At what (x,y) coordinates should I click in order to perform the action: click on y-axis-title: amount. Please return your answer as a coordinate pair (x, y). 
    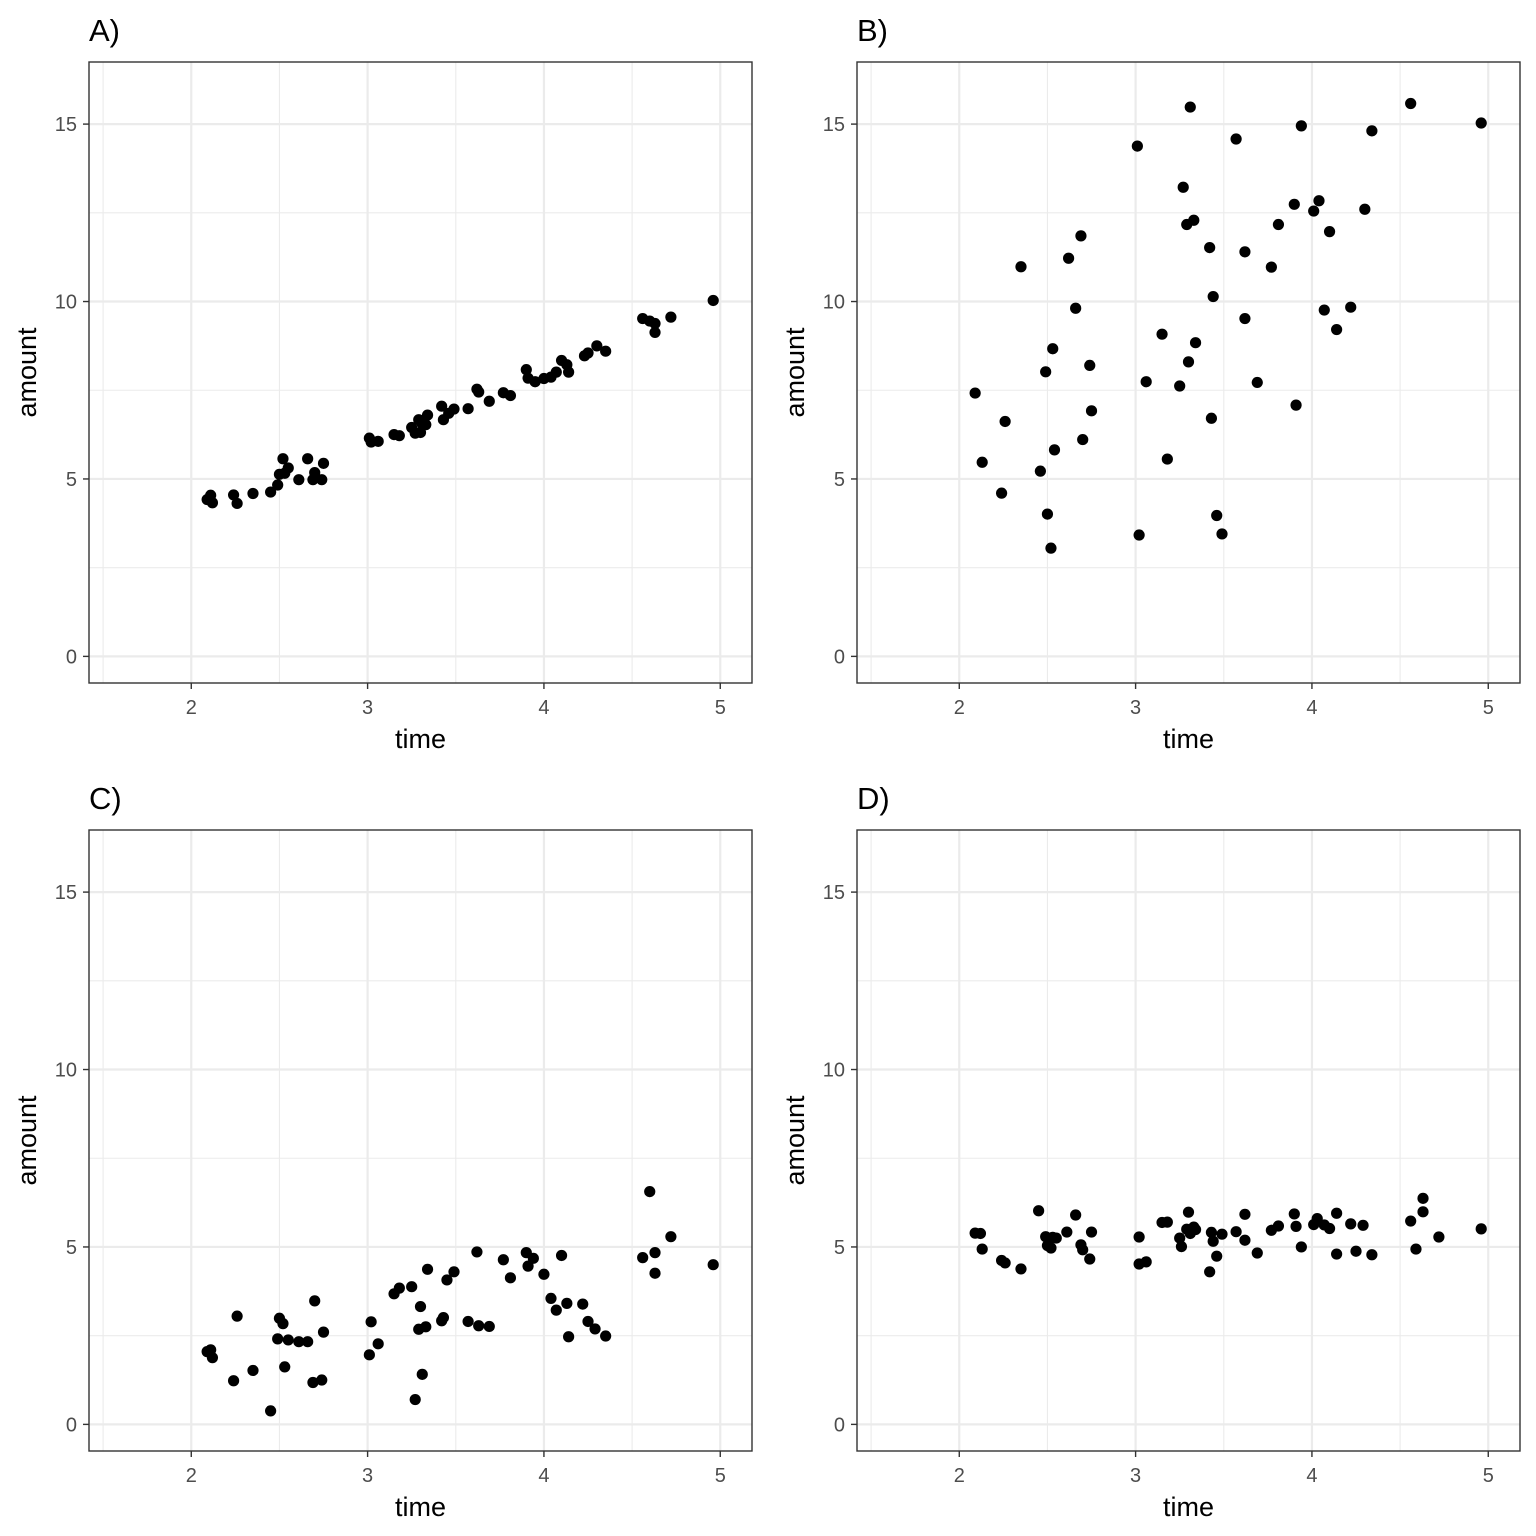
    Looking at the image, I should click on (795, 372).